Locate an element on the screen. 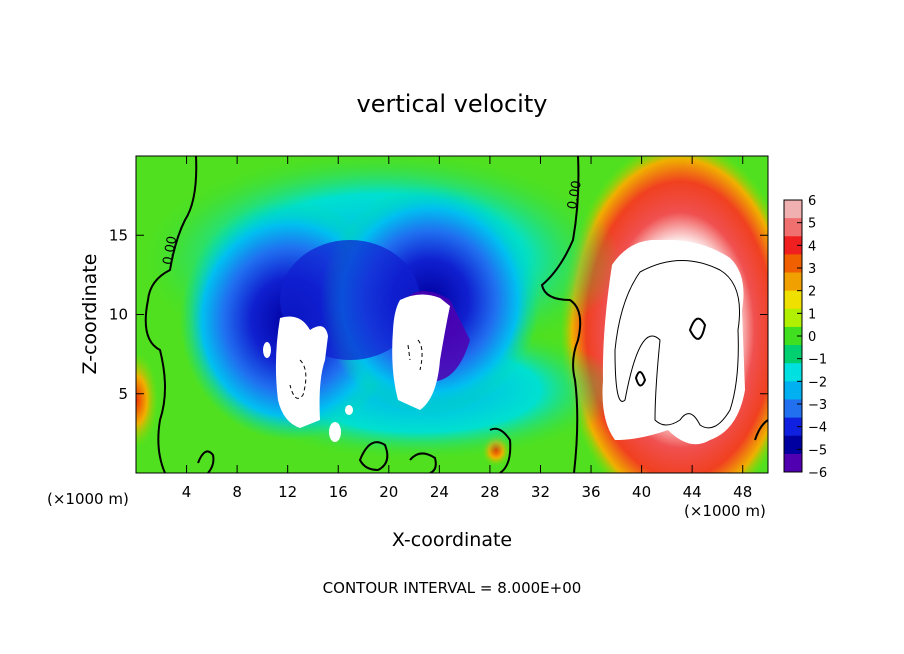 This screenshot has width=904, height=654. x-units-left: (×1000 m) is located at coordinates (88, 499).